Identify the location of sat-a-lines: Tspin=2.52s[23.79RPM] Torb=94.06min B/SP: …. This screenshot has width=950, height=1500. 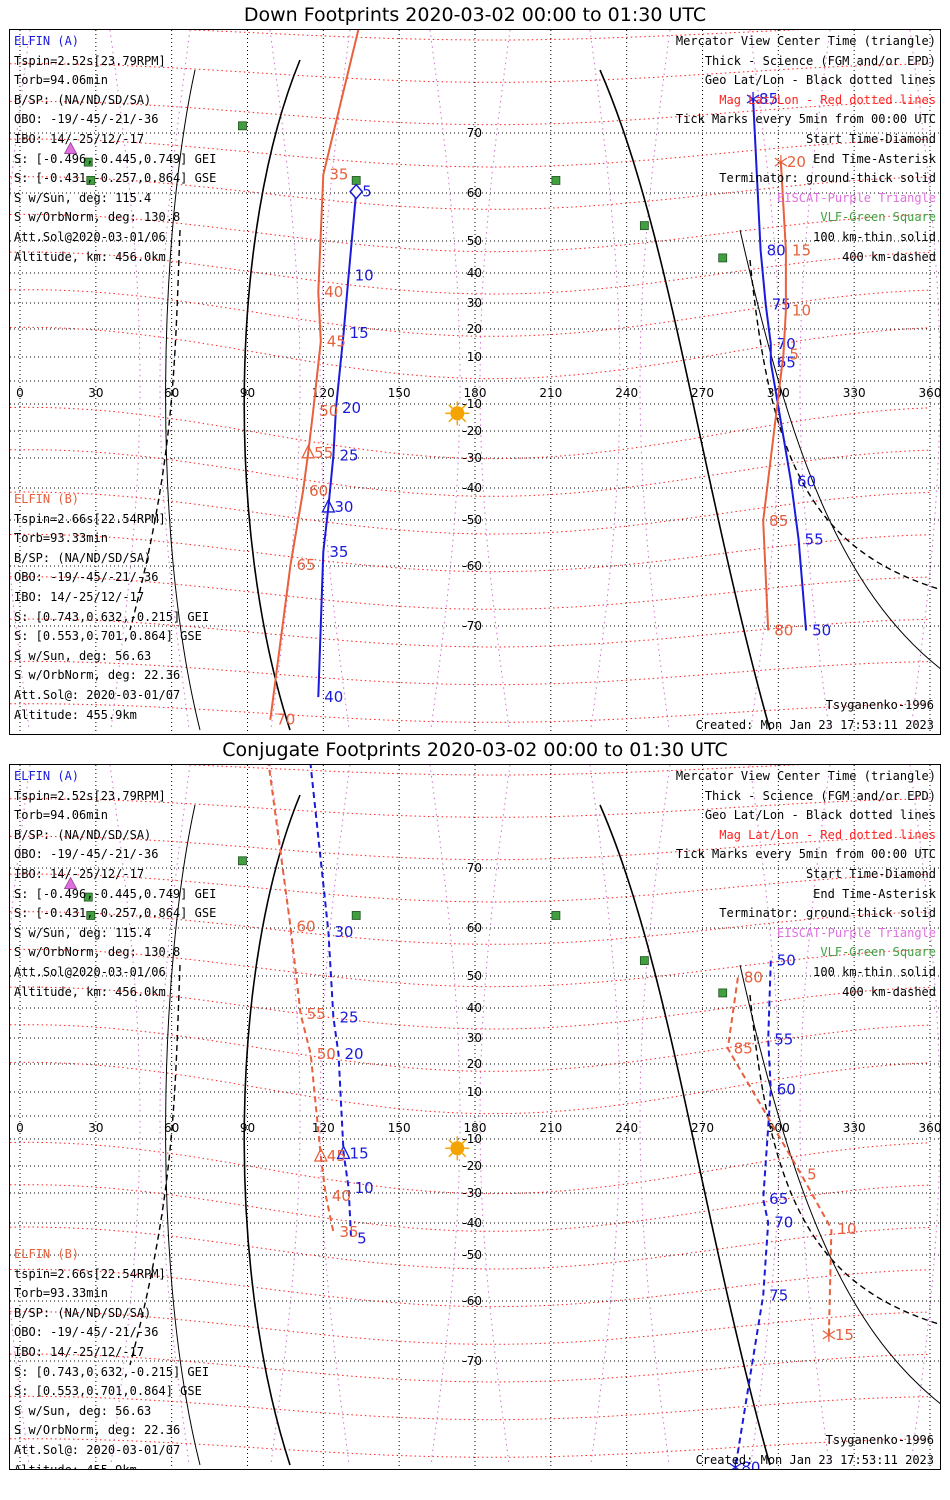
(115, 893).